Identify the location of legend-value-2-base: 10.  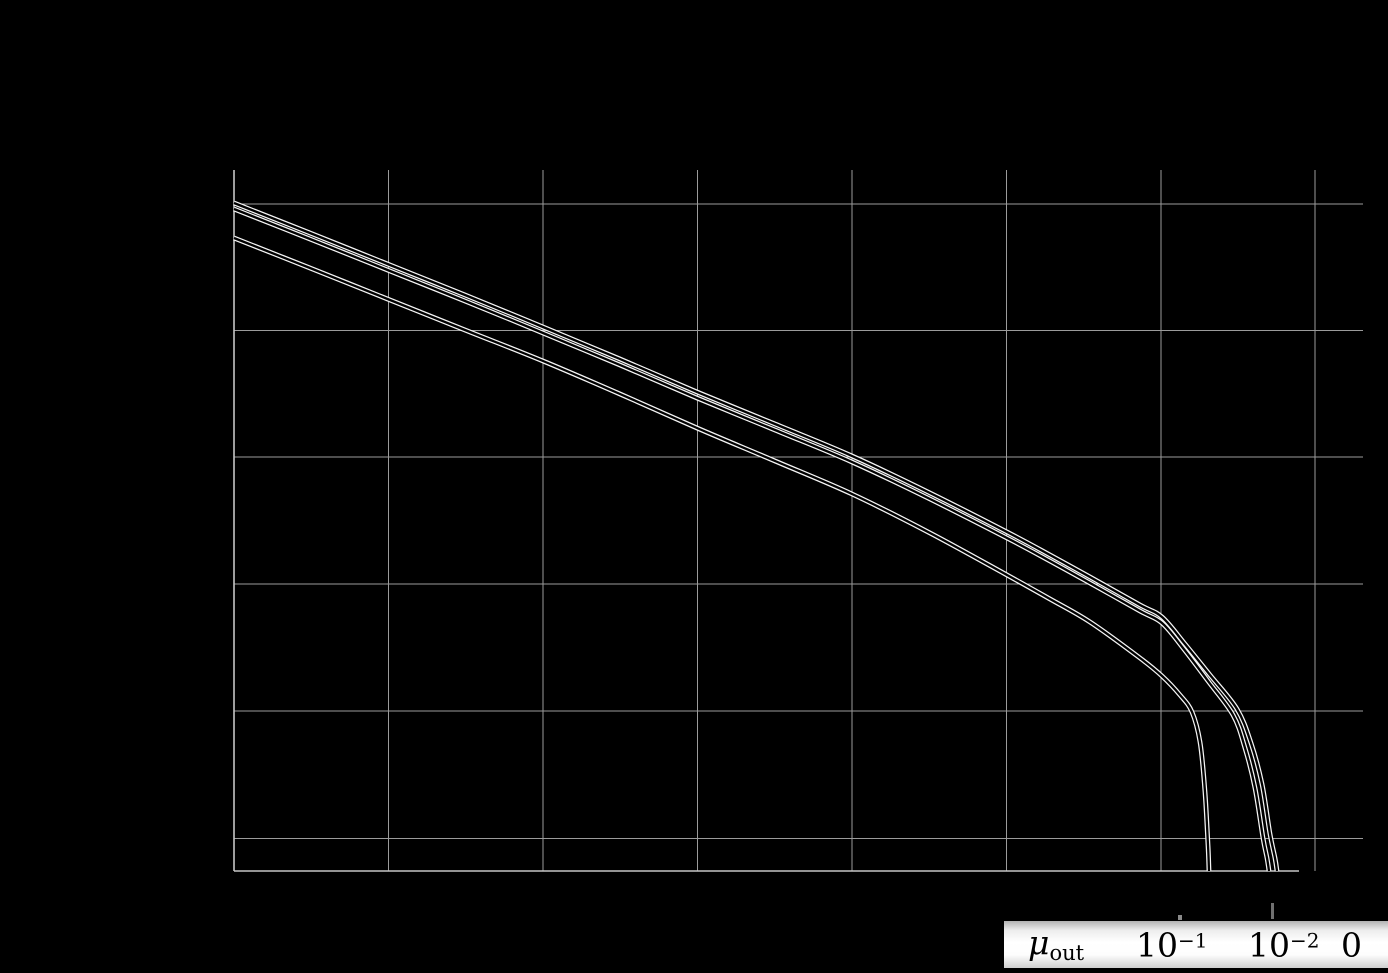
(1269, 944).